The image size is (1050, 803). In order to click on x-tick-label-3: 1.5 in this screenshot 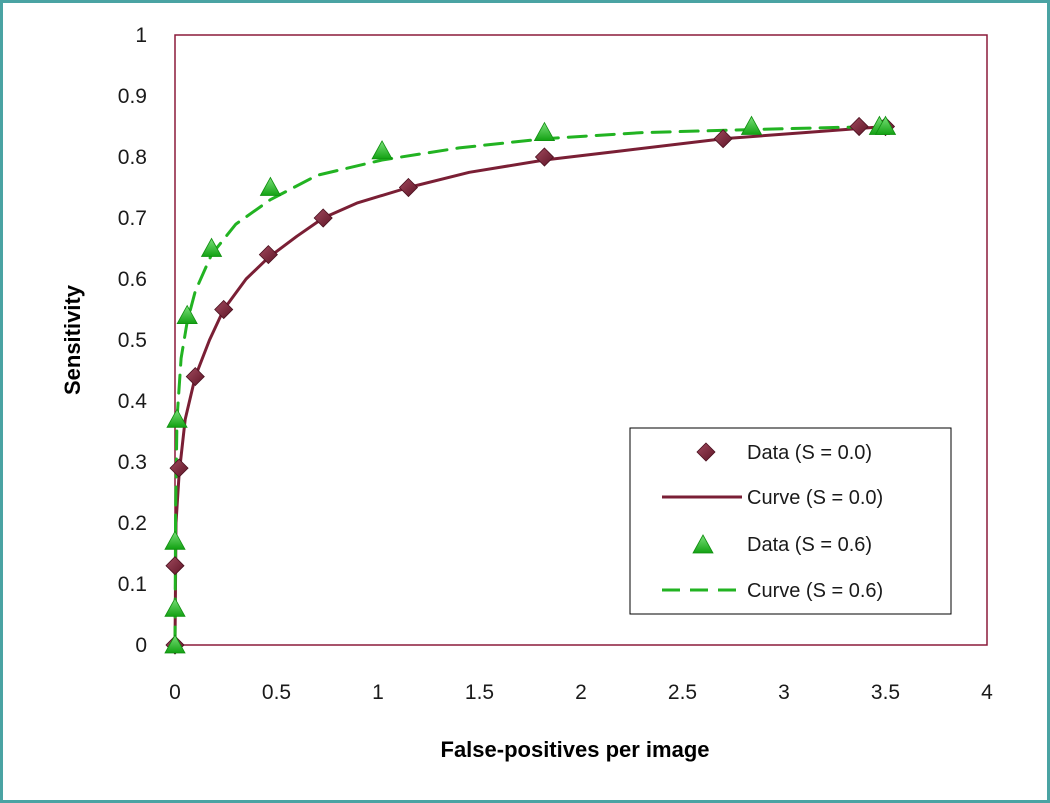, I will do `click(479, 692)`.